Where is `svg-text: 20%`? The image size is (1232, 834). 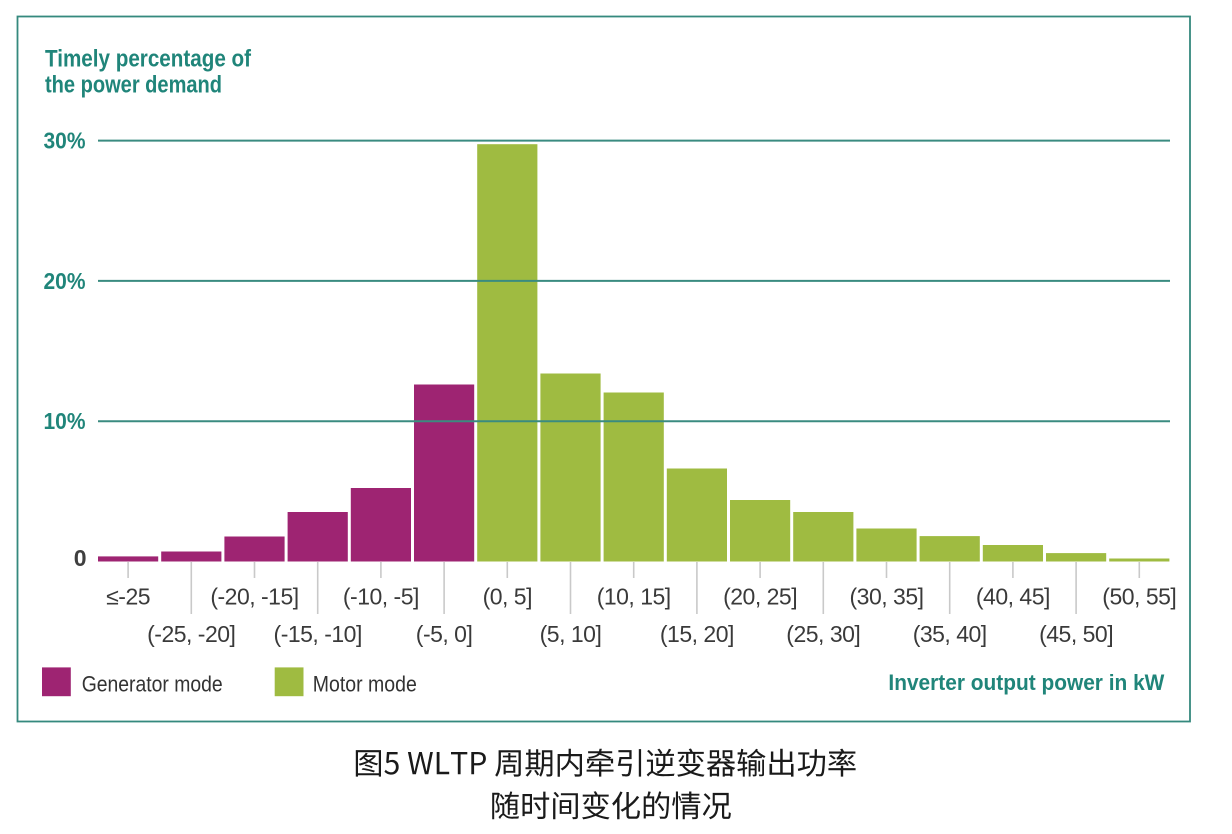 svg-text: 20% is located at coordinates (65, 281).